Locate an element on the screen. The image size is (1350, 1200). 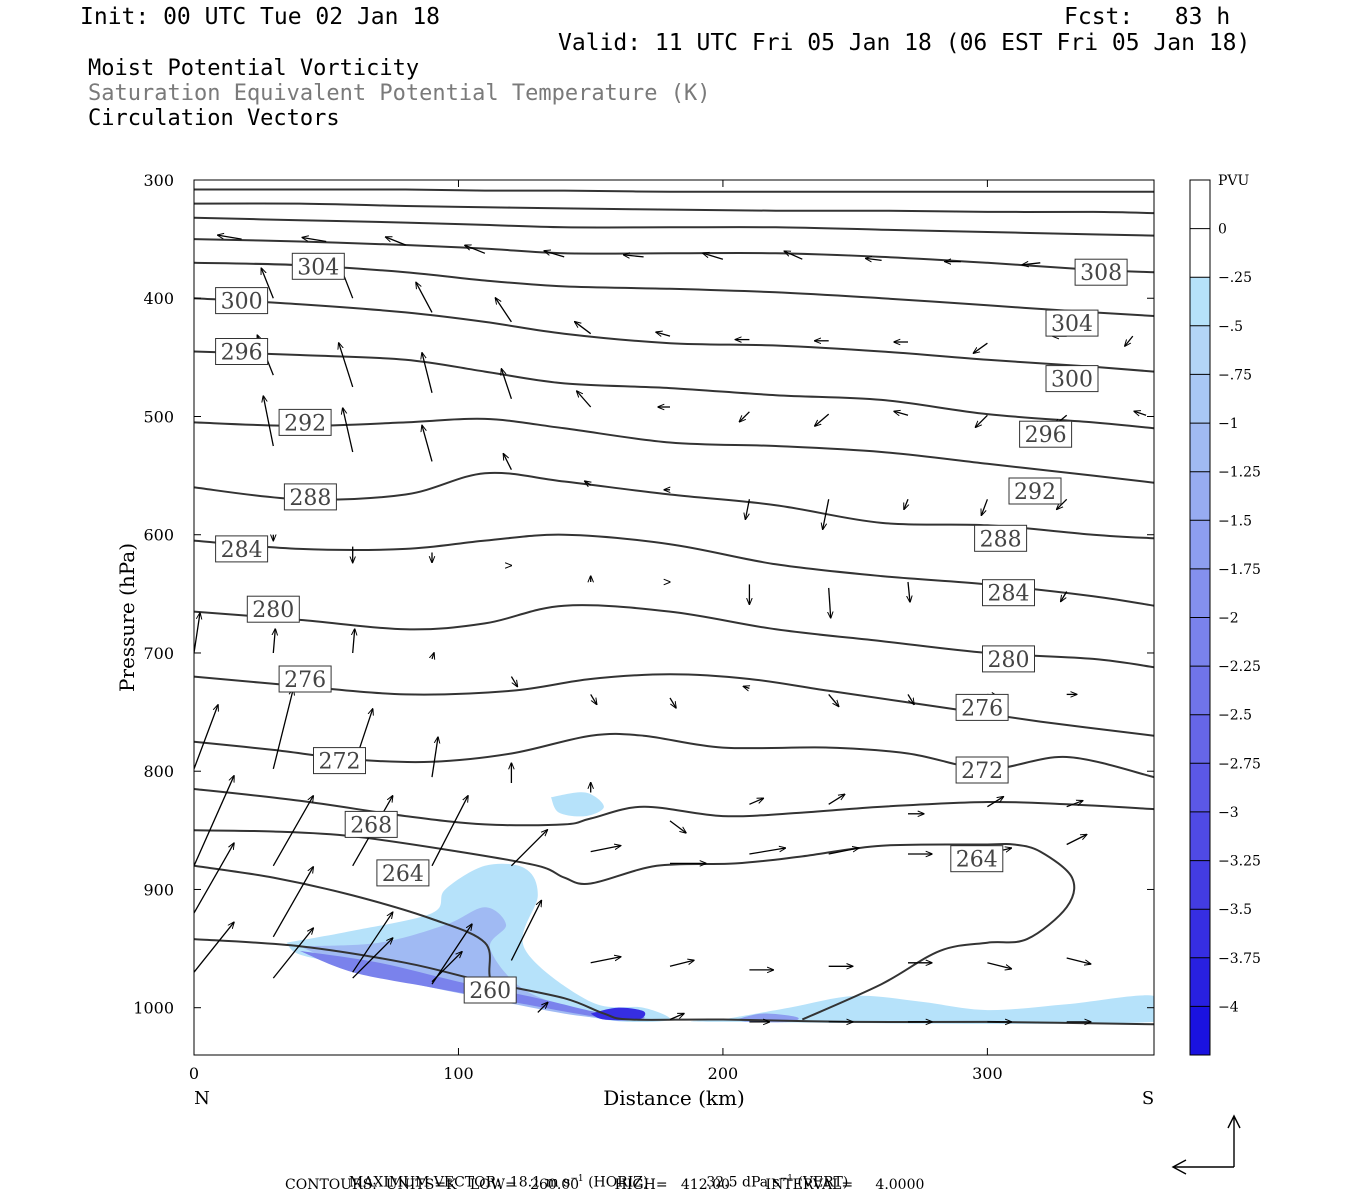
field-title-mpv: Moist Potential Vorticity is located at coordinates (254, 68).